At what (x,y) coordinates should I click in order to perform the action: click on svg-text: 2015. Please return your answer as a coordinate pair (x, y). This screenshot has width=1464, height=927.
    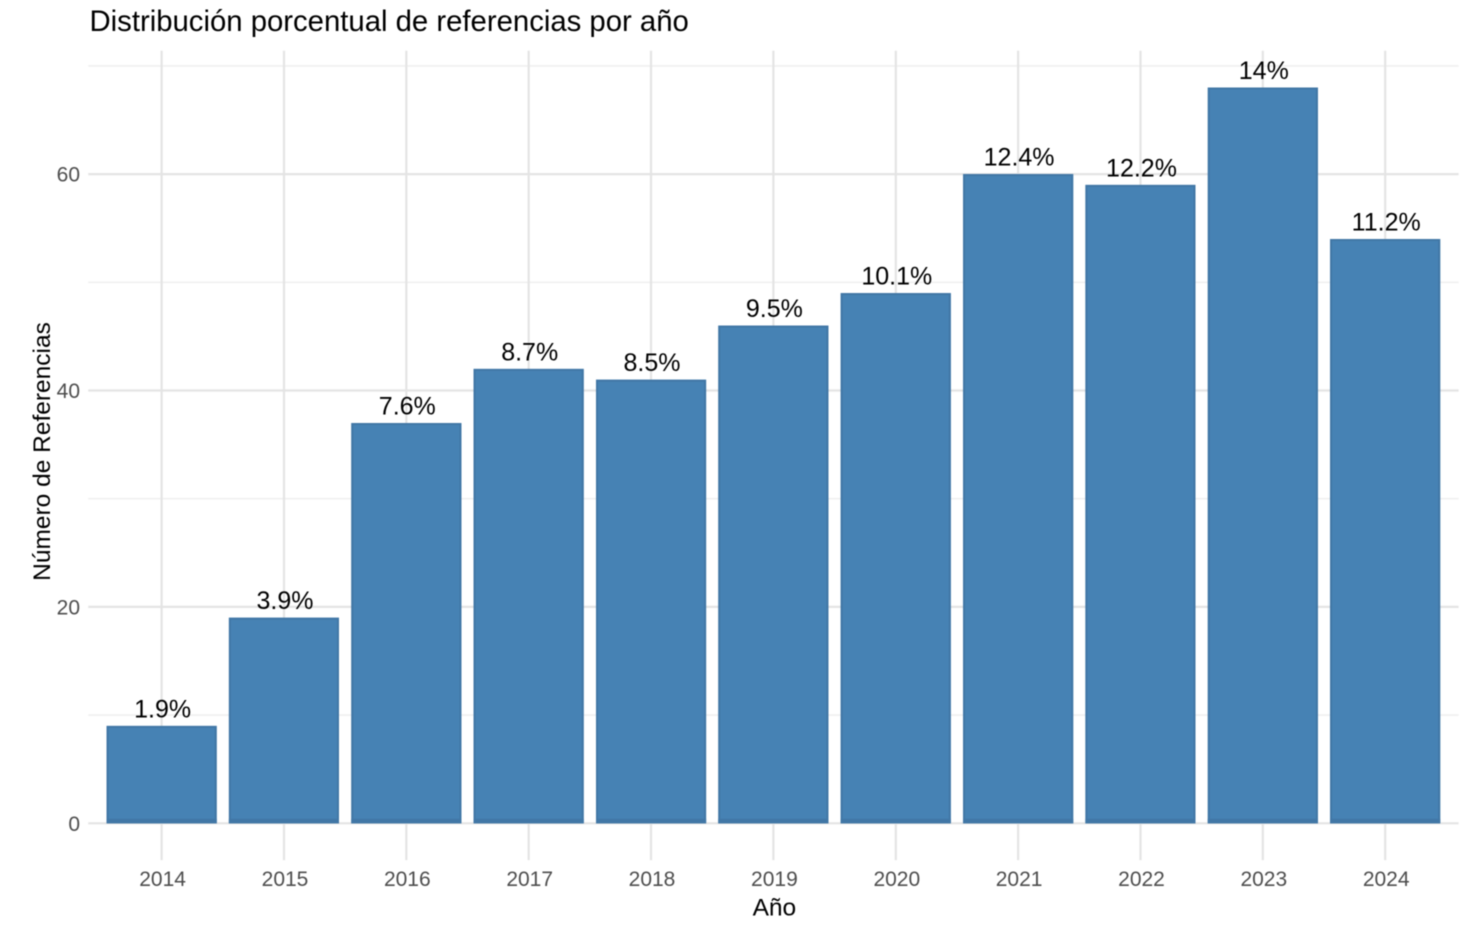
    Looking at the image, I should click on (285, 879).